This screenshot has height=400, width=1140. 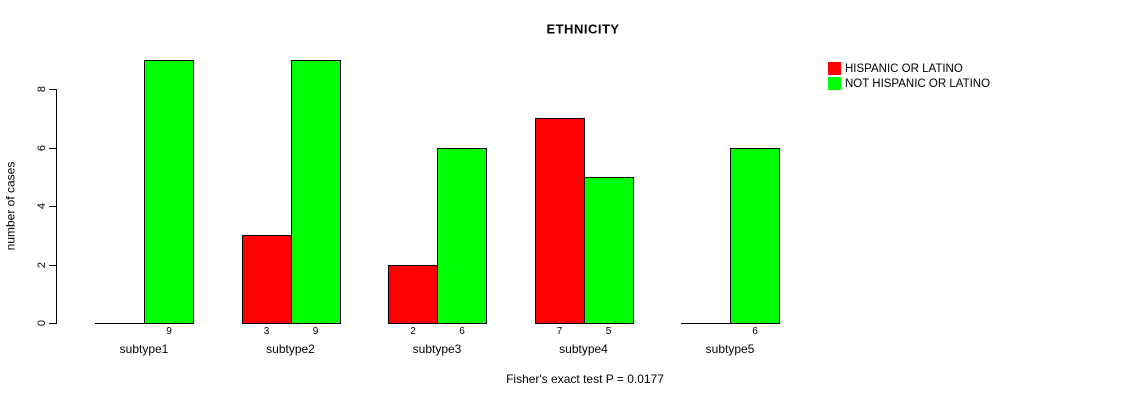 I want to click on y-tick-label: 6, so click(x=42, y=147).